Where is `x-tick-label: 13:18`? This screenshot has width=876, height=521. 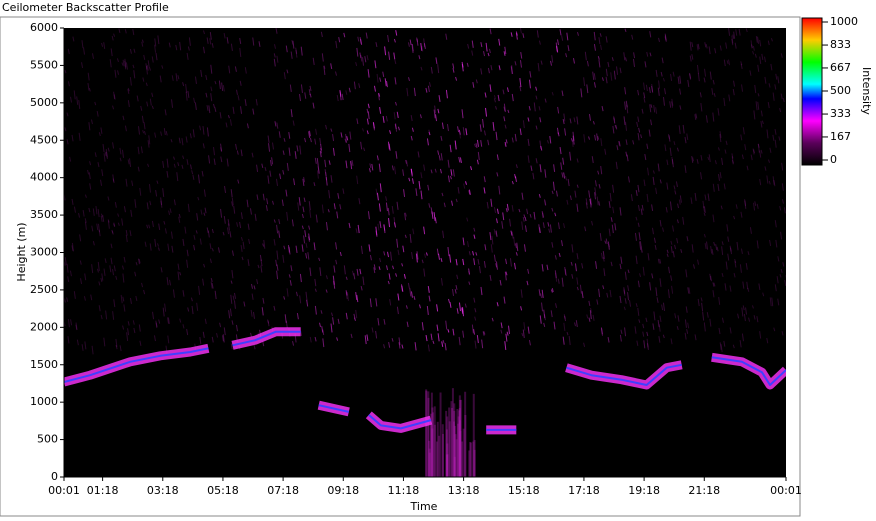 x-tick-label: 13:18 is located at coordinates (464, 490).